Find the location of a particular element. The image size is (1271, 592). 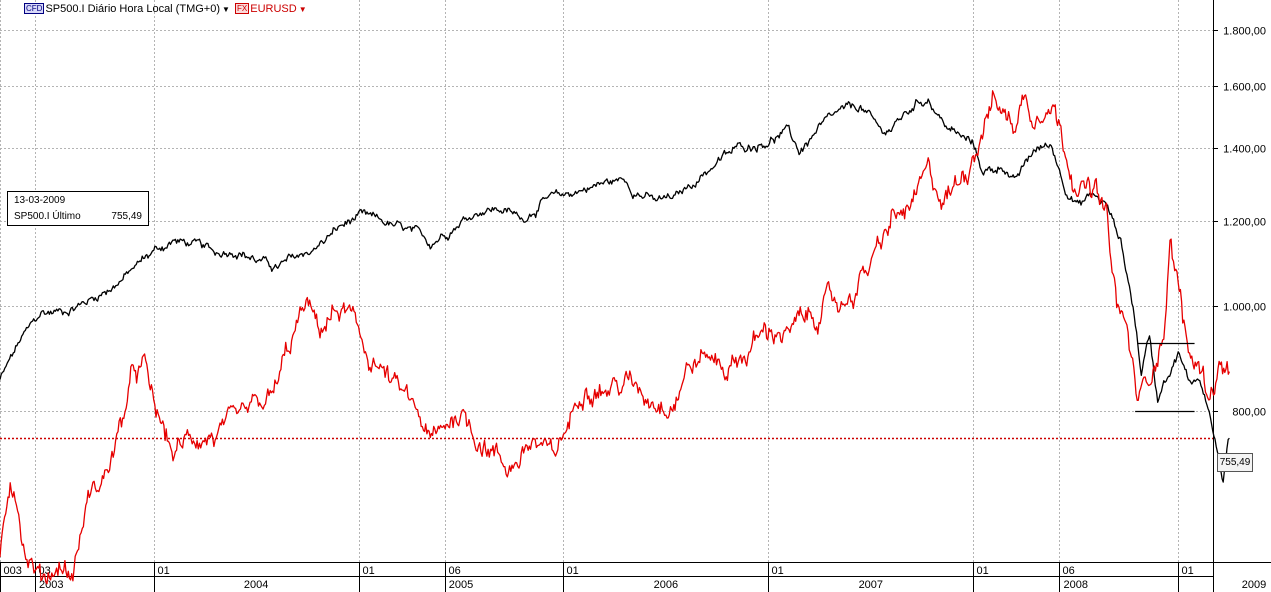

legend-eurusd-label: EURUSD is located at coordinates (273, 9).